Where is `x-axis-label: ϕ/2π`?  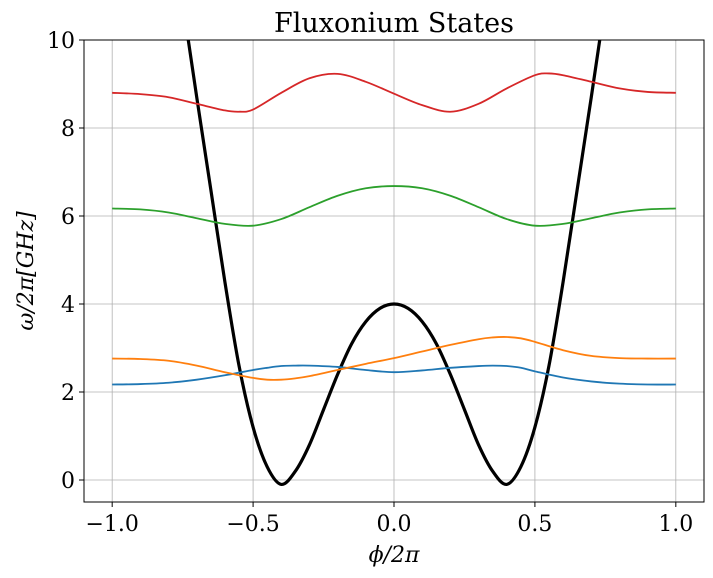
x-axis-label: ϕ/2π is located at coordinates (394, 555).